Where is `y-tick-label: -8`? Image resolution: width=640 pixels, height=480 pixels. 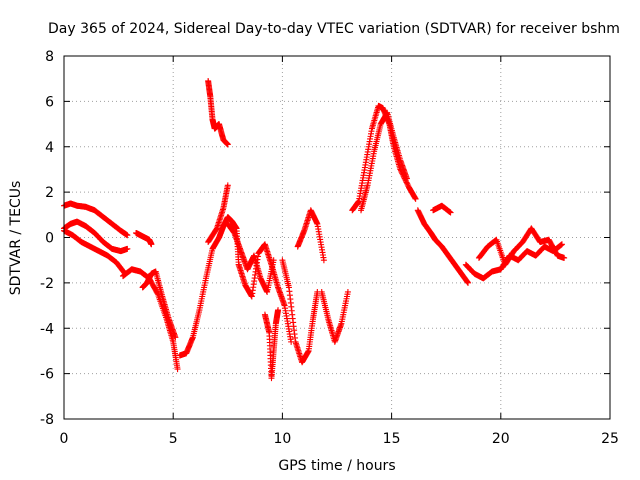 y-tick-label: -8 is located at coordinates (47, 420).